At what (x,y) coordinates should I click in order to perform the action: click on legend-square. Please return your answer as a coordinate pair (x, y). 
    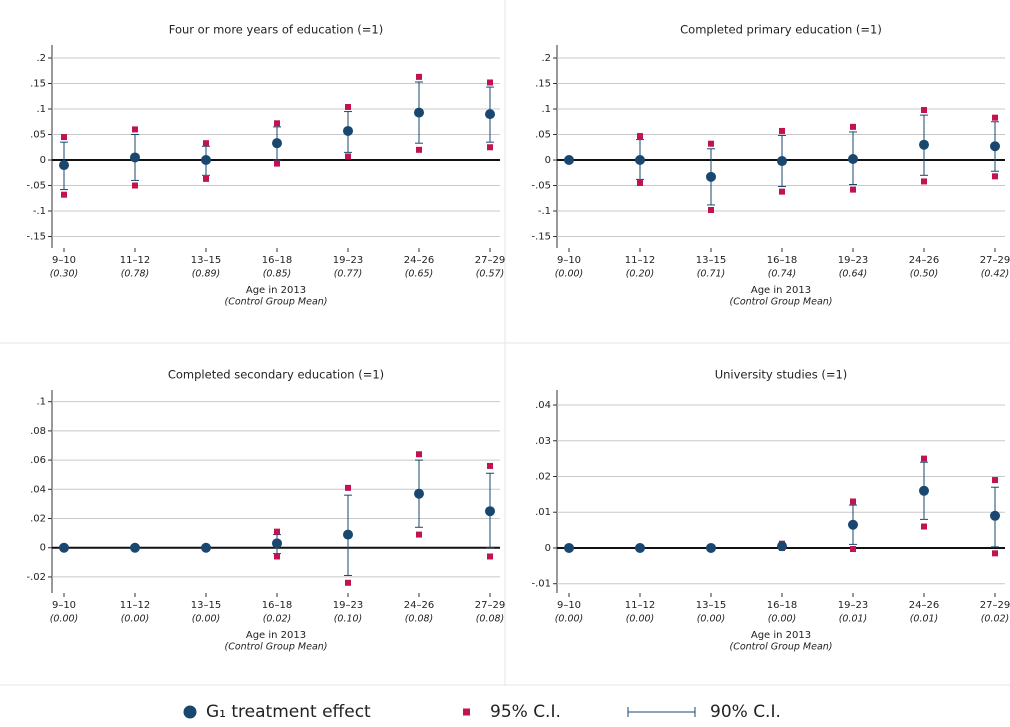
    Looking at the image, I should click on (466, 712).